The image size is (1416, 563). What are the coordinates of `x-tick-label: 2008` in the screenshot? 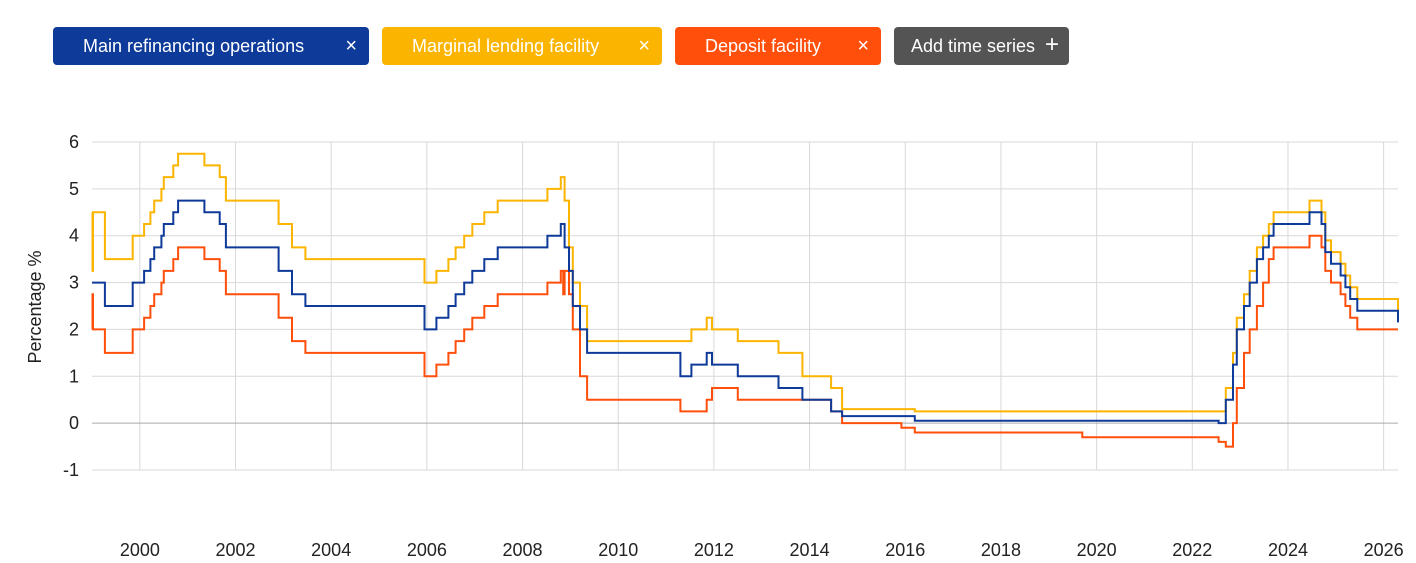 It's located at (523, 550).